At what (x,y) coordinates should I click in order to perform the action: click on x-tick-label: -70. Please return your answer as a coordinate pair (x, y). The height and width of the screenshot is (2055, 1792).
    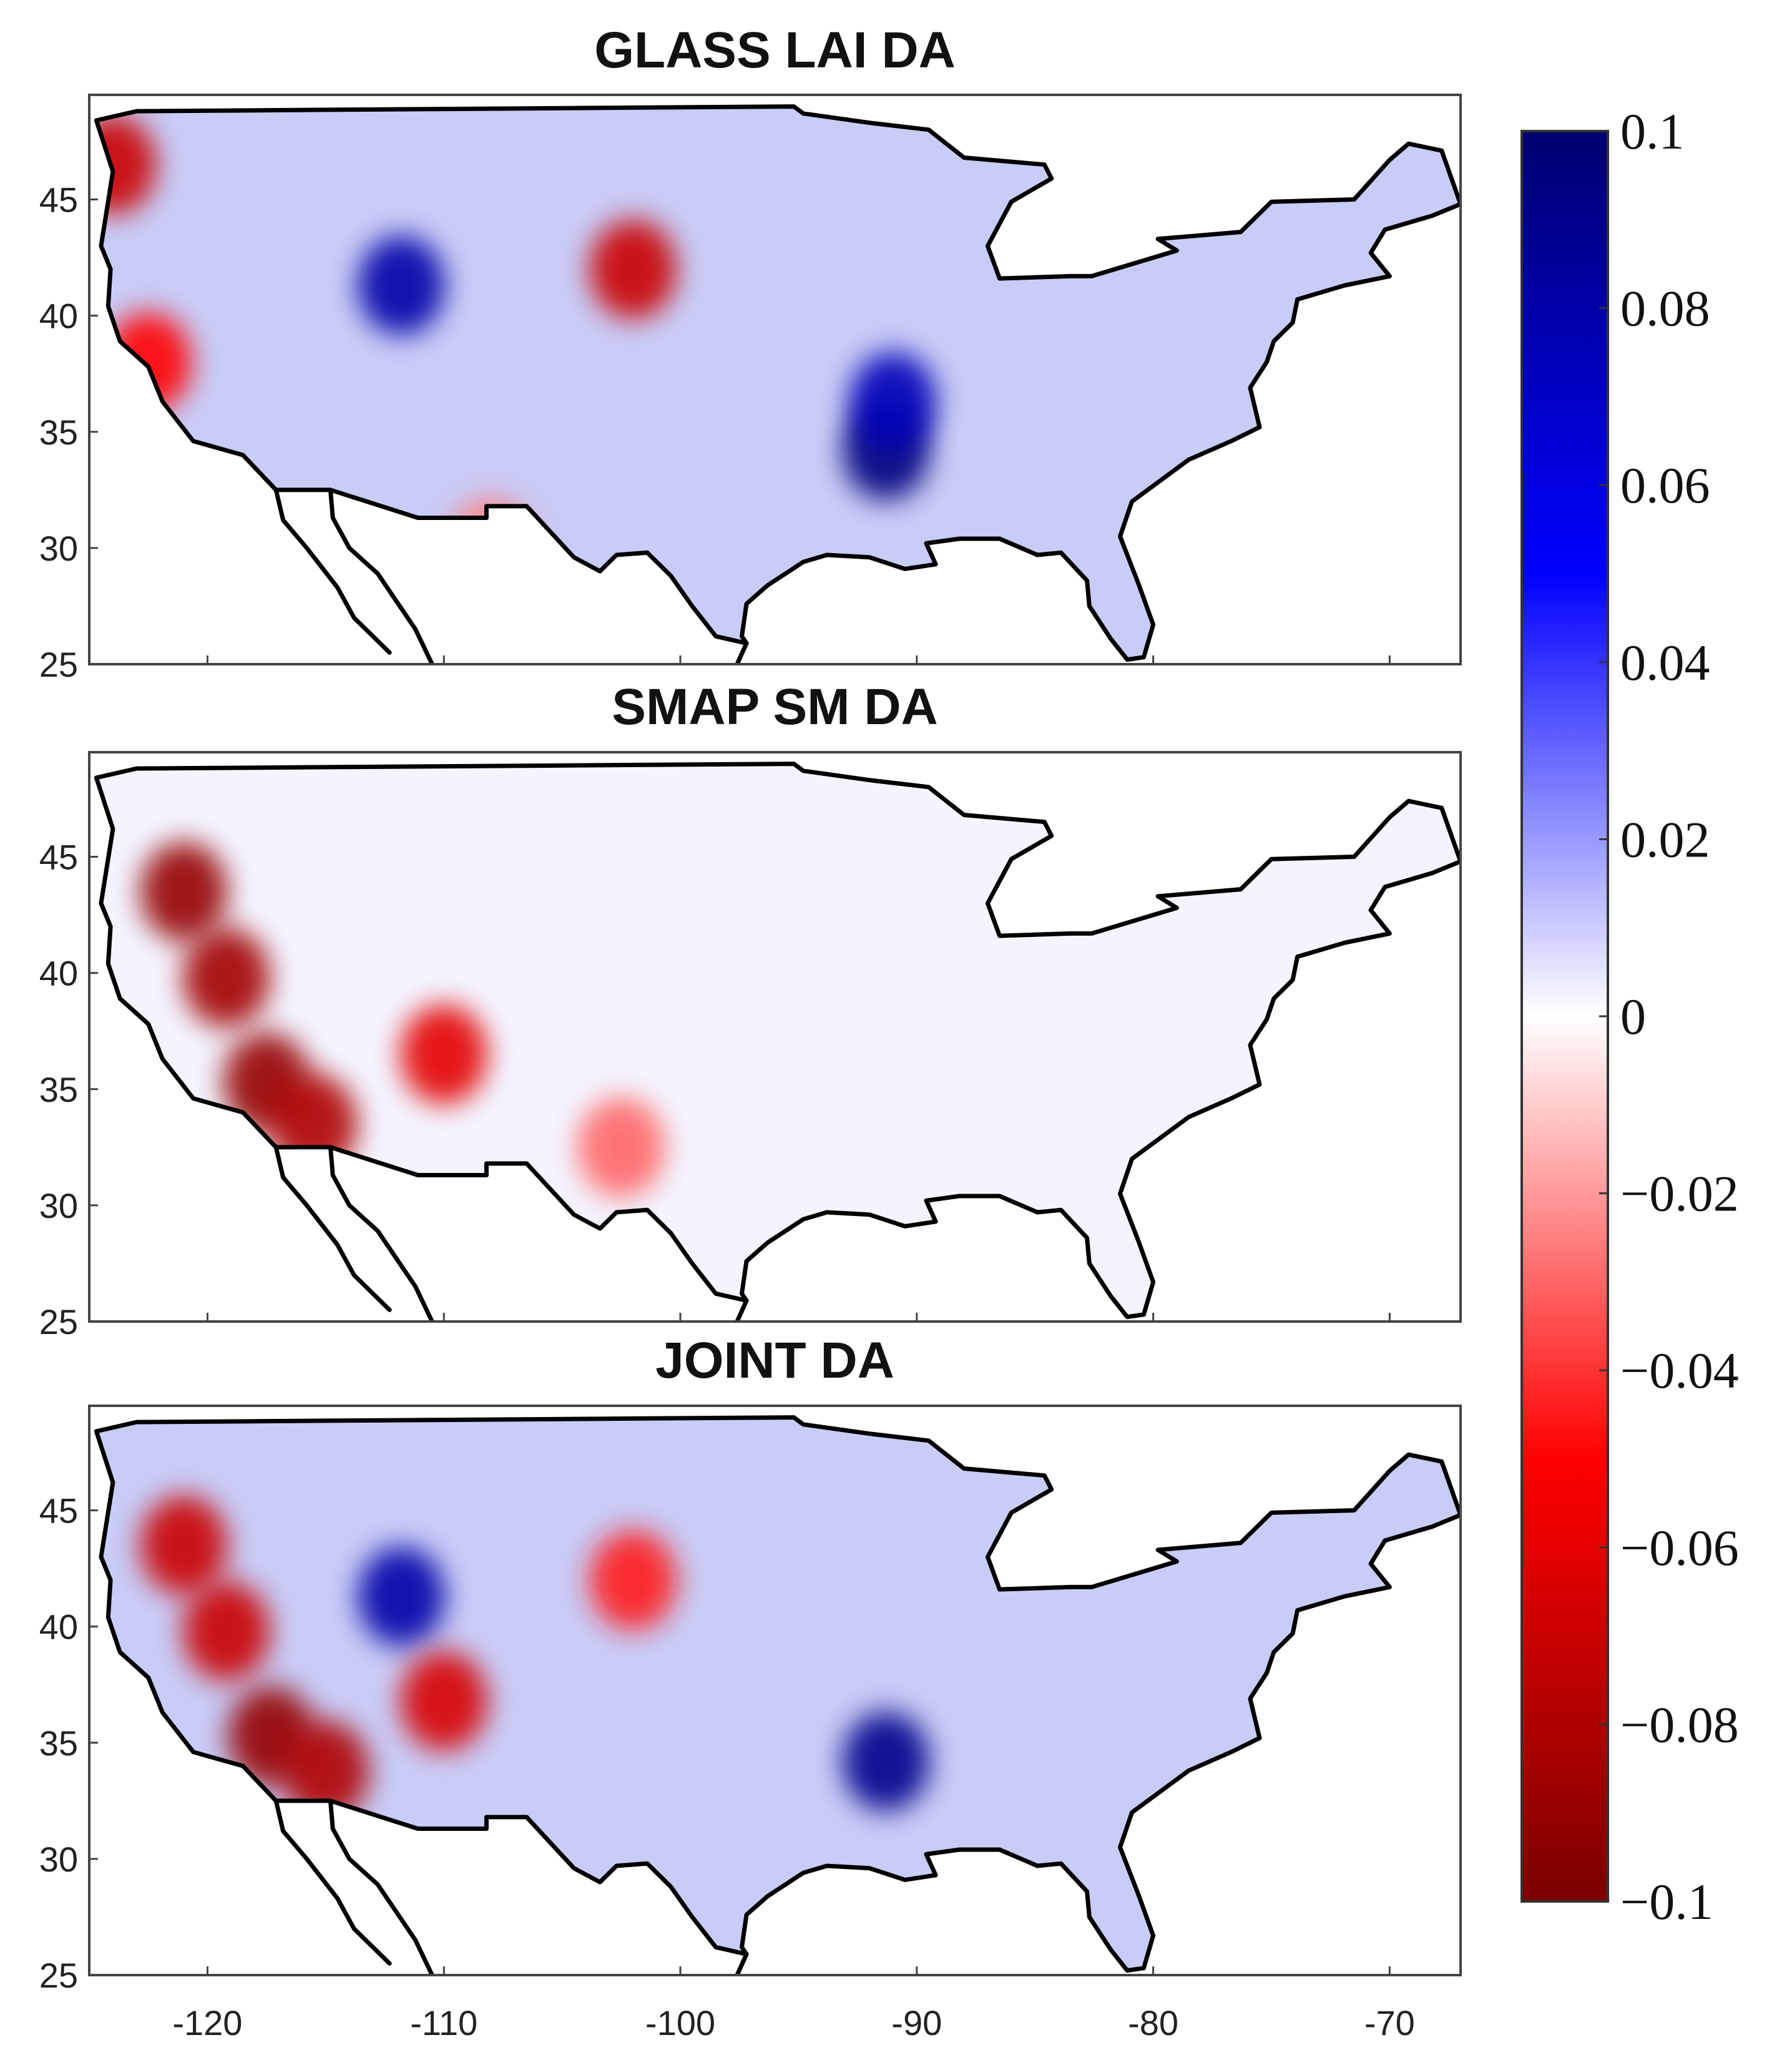
    Looking at the image, I should click on (1389, 2023).